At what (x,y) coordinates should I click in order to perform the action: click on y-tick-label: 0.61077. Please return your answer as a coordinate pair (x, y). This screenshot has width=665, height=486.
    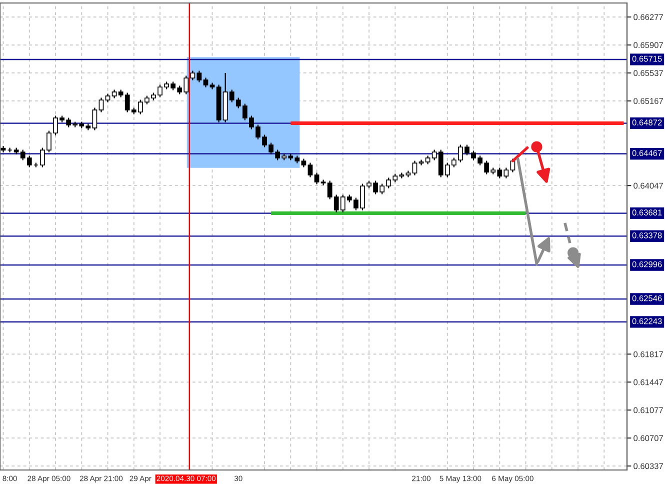
    Looking at the image, I should click on (648, 410).